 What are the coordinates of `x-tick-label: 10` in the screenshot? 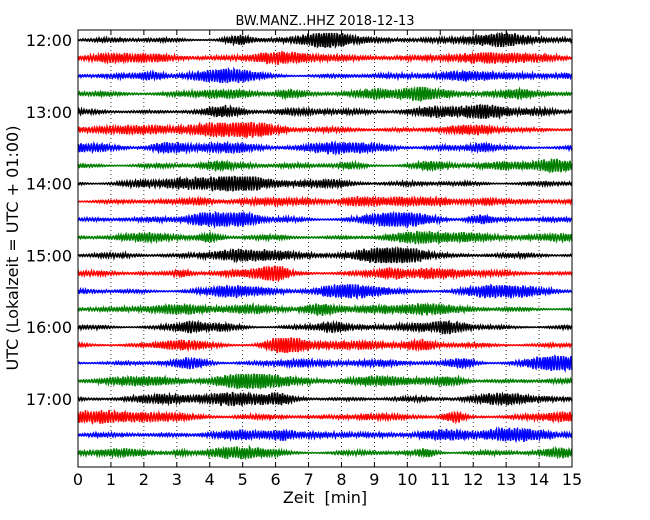 It's located at (407, 479).